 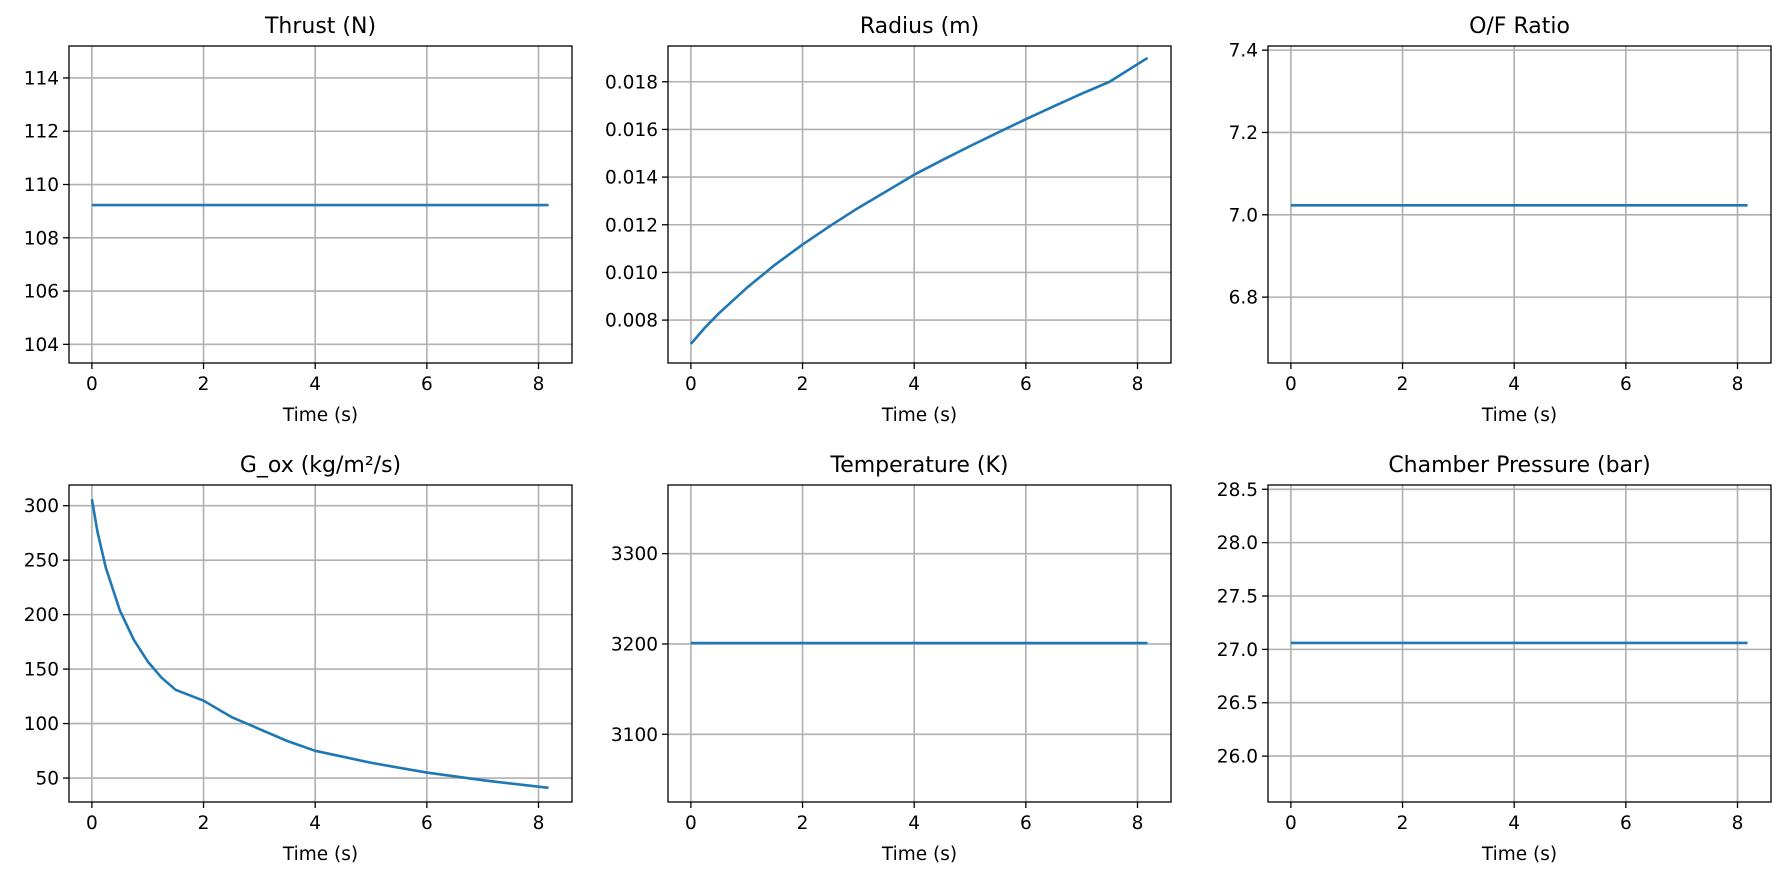 What do you see at coordinates (320, 465) in the screenshot?
I see `subplot-title: G_ox (kg/m²/s)` at bounding box center [320, 465].